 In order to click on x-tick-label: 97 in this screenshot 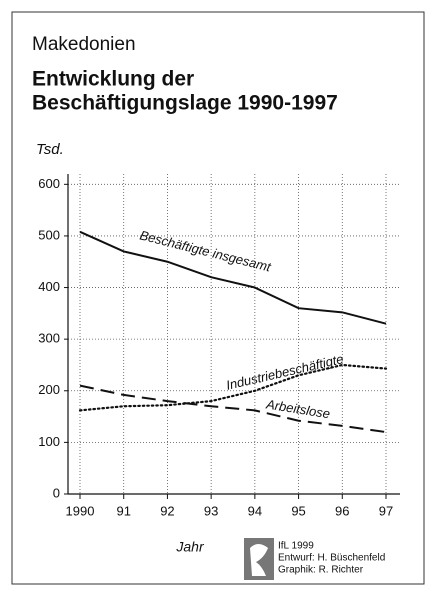, I will do `click(386, 510)`.